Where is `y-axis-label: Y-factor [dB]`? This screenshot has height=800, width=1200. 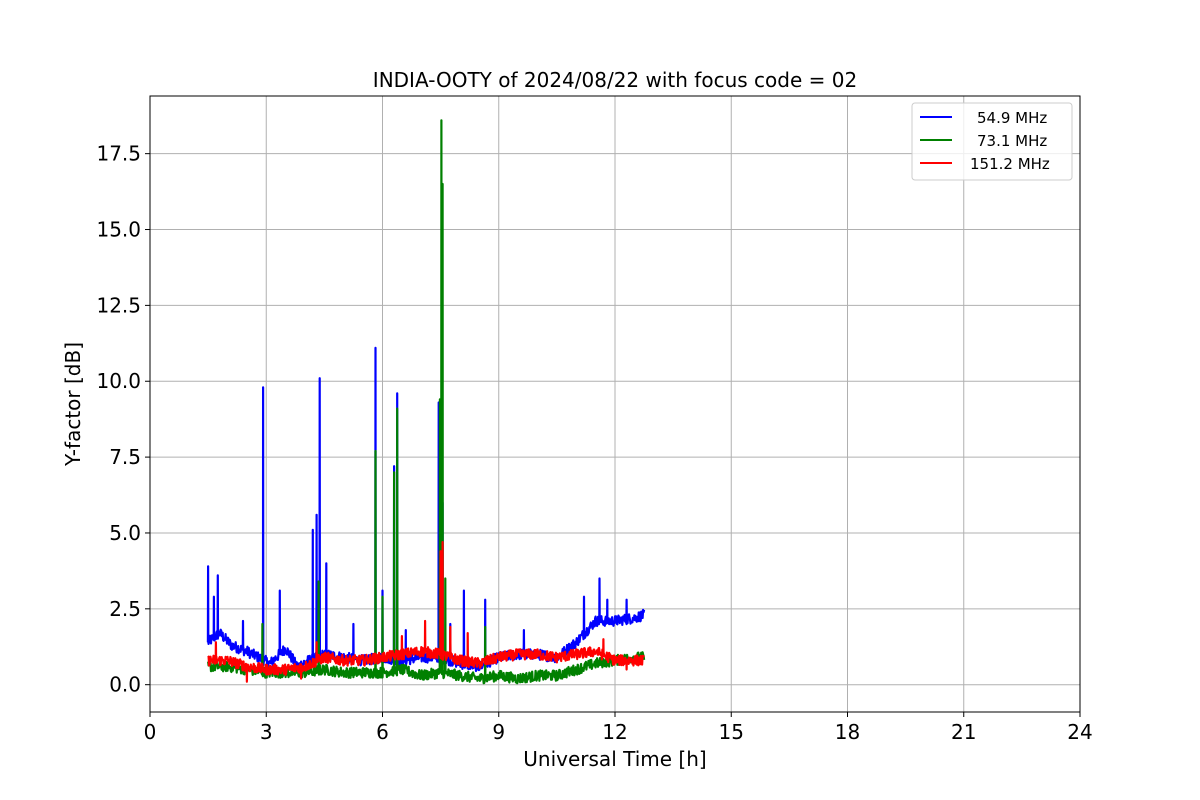
y-axis-label: Y-factor [dB] is located at coordinates (73, 404).